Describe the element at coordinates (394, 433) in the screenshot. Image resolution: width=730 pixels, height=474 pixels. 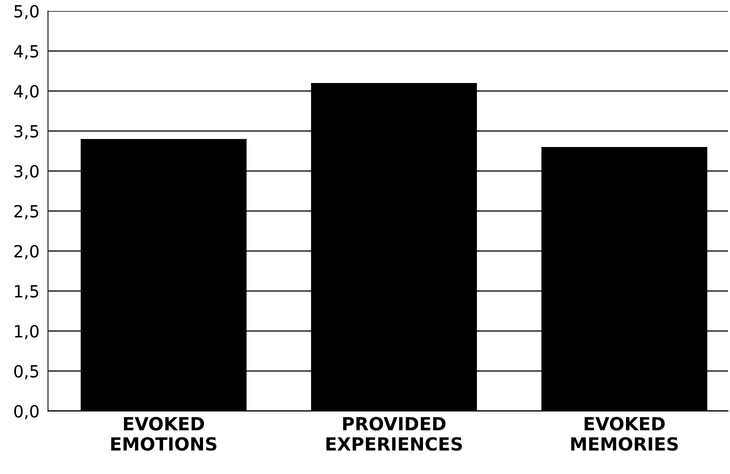
I see `x-tick-label: PROVIDED EXPERIENCES` at that location.